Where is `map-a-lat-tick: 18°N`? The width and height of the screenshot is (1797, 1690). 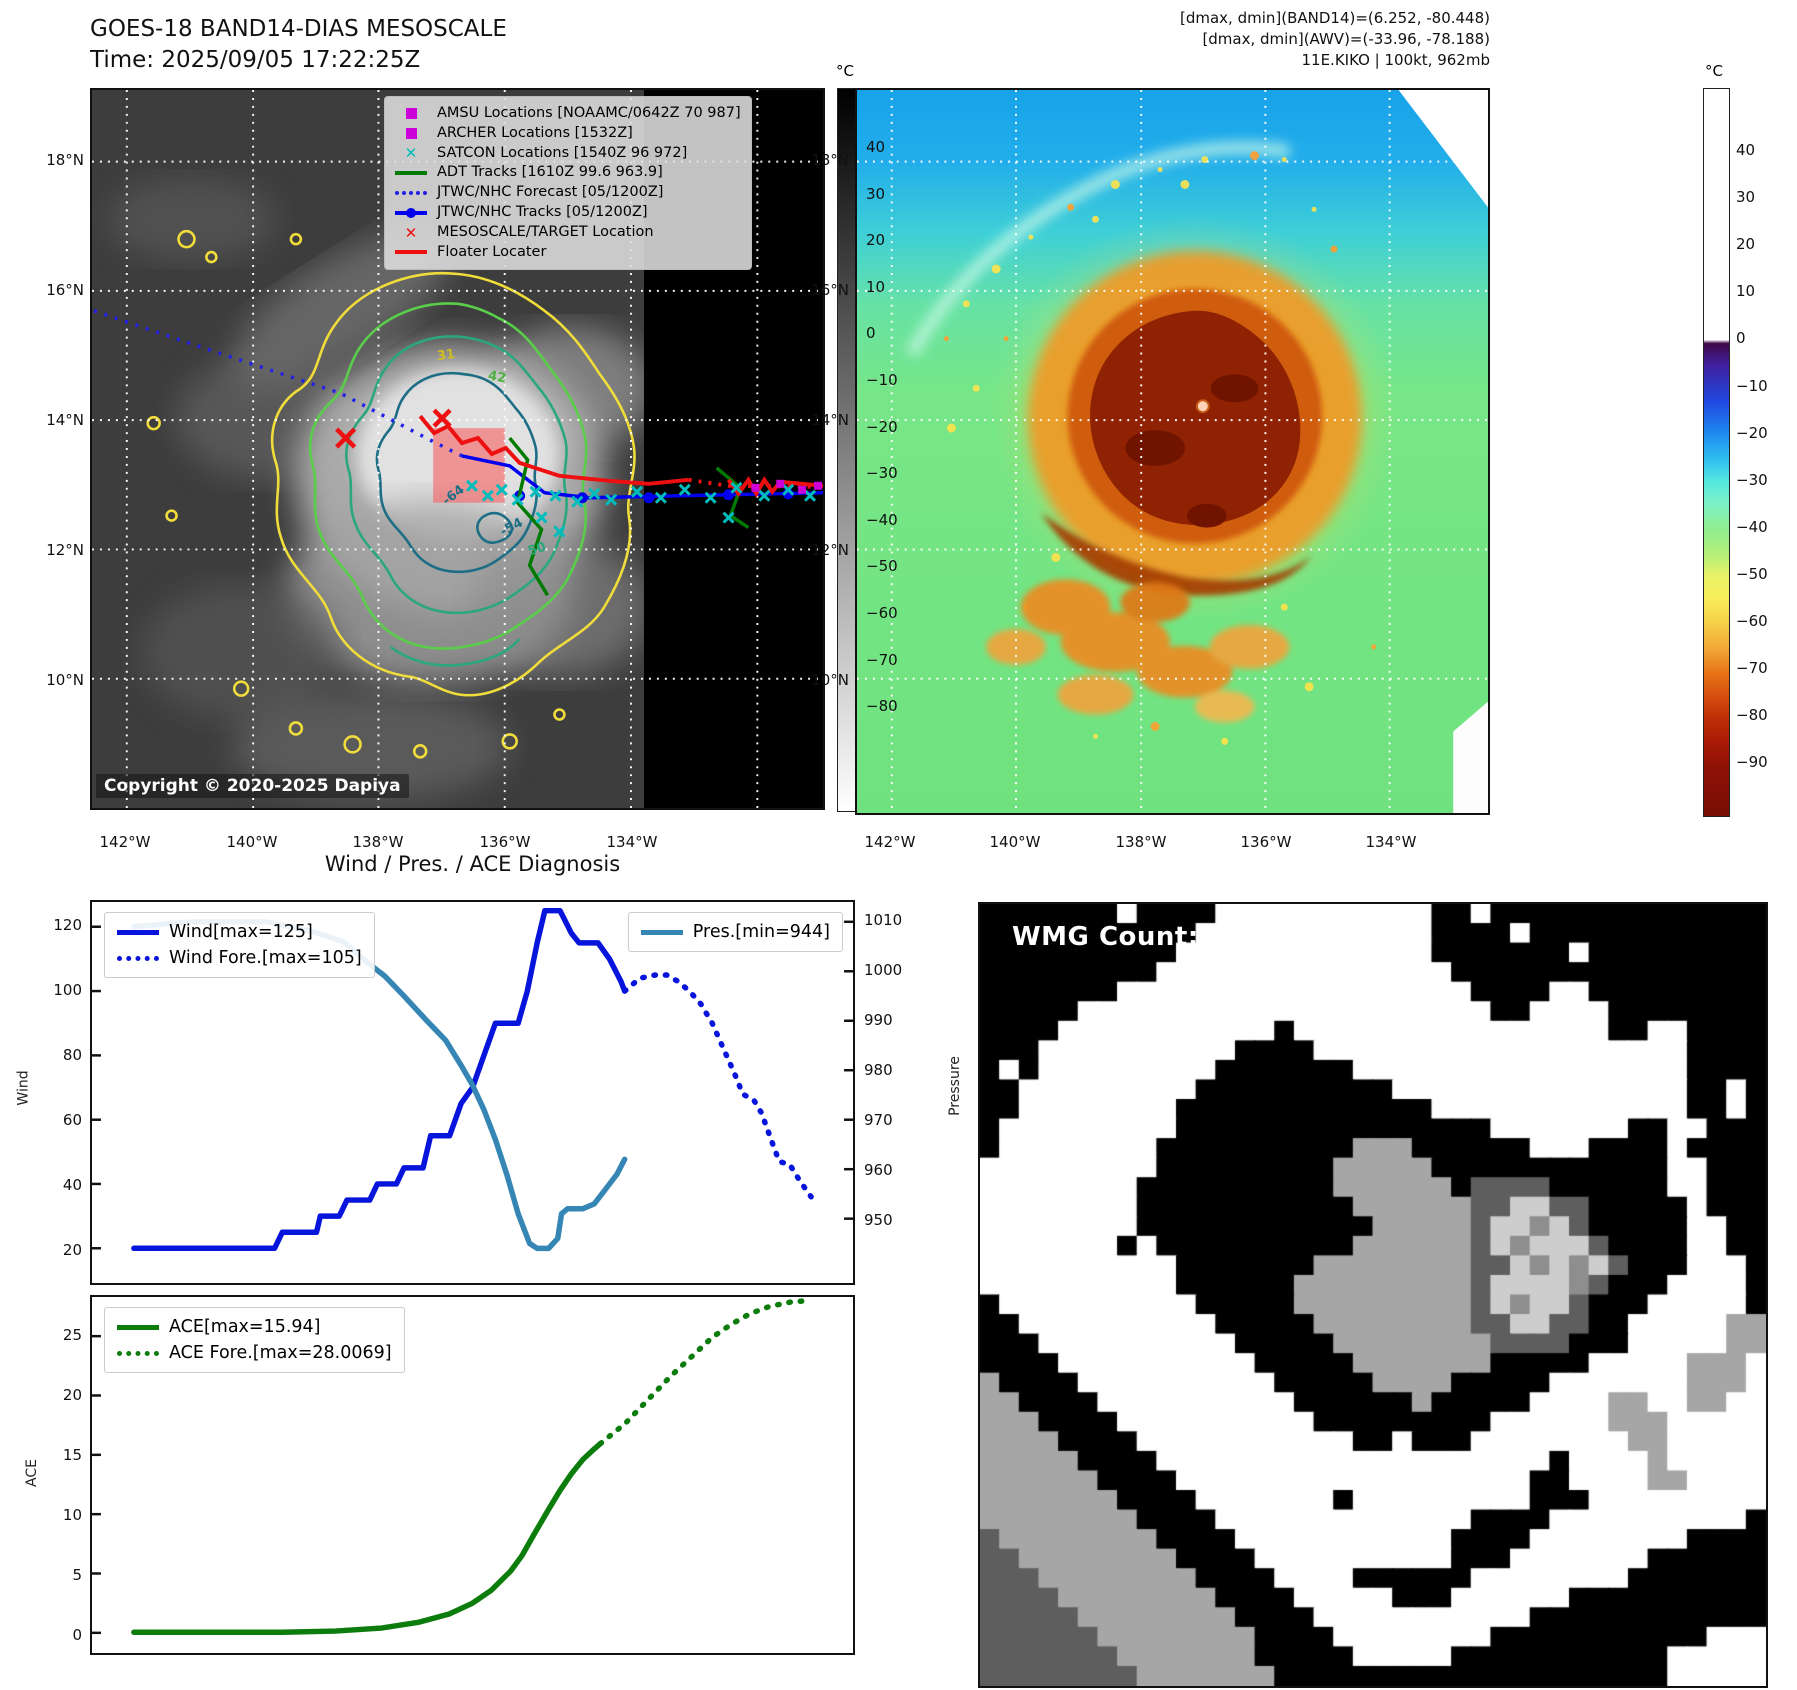 map-a-lat-tick: 18°N is located at coordinates (65, 160).